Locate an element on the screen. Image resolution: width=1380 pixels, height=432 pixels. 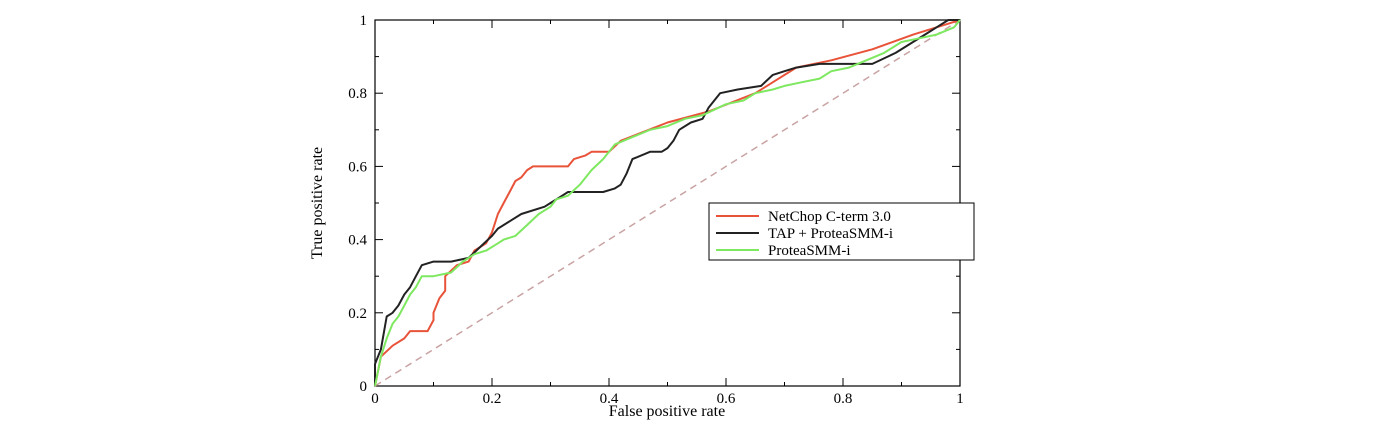
y-tick-label: 0 is located at coordinates (364, 387).